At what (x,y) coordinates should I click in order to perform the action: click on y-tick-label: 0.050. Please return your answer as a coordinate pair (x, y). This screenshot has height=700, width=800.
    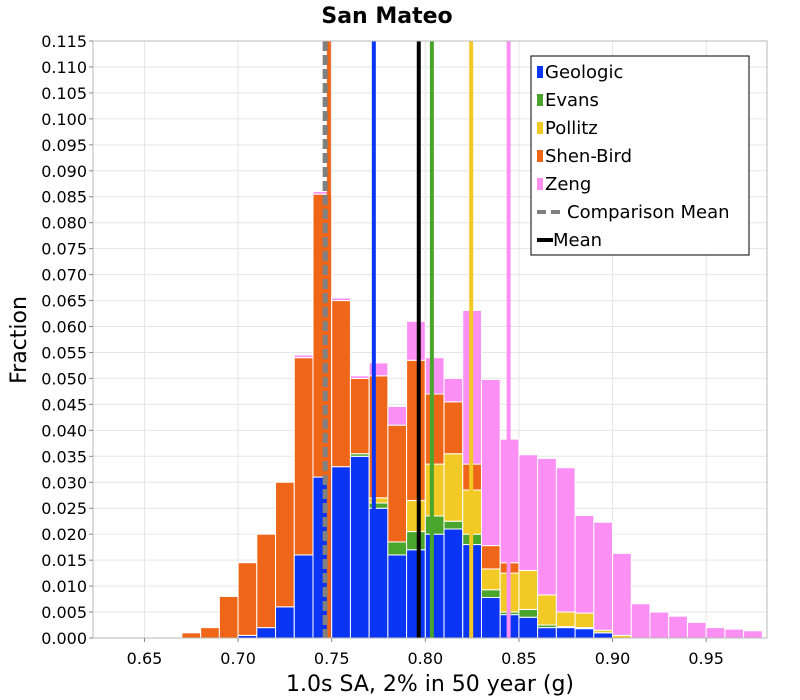
    Looking at the image, I should click on (64, 378).